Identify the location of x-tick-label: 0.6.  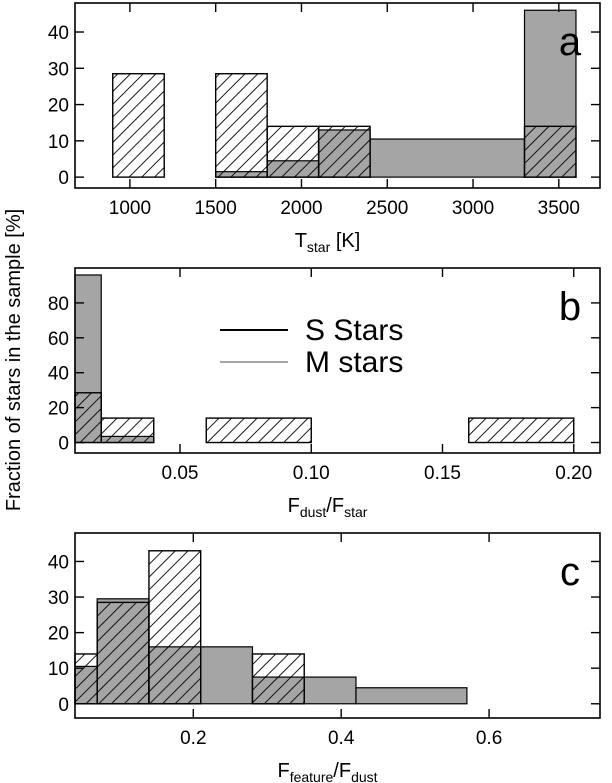
(489, 738).